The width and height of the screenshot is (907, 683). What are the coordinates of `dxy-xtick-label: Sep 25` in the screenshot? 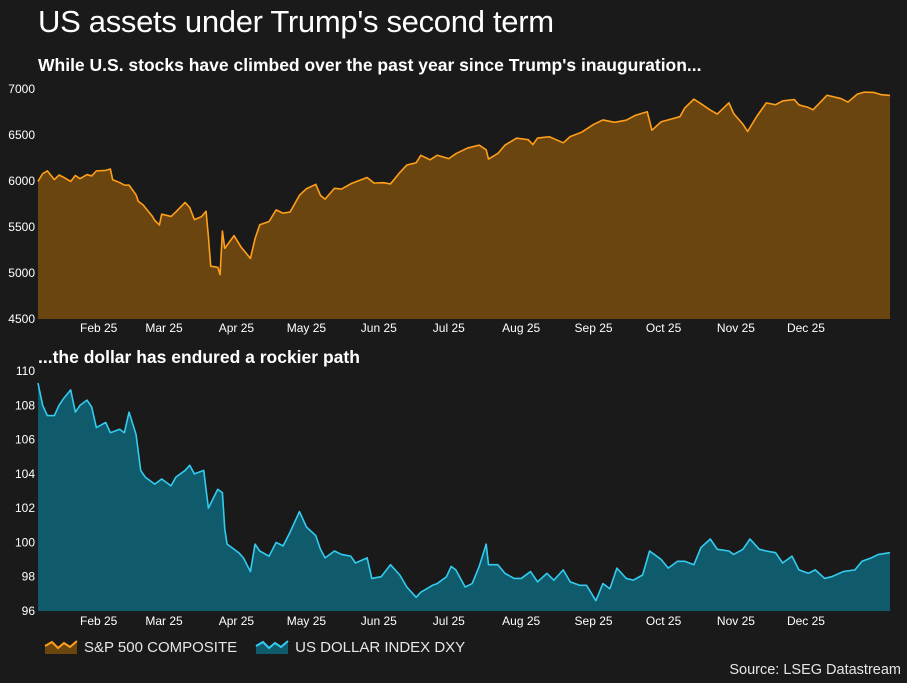 It's located at (594, 621).